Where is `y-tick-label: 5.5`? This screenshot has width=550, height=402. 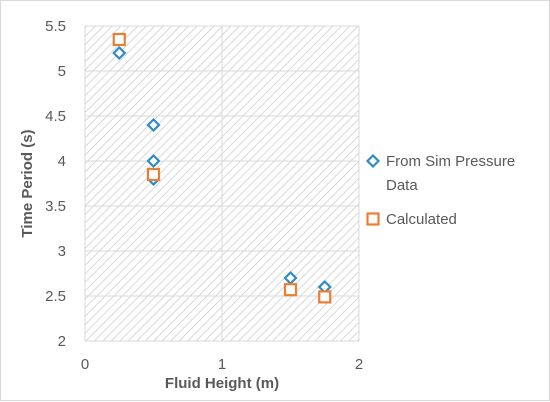 y-tick-label: 5.5 is located at coordinates (55, 26).